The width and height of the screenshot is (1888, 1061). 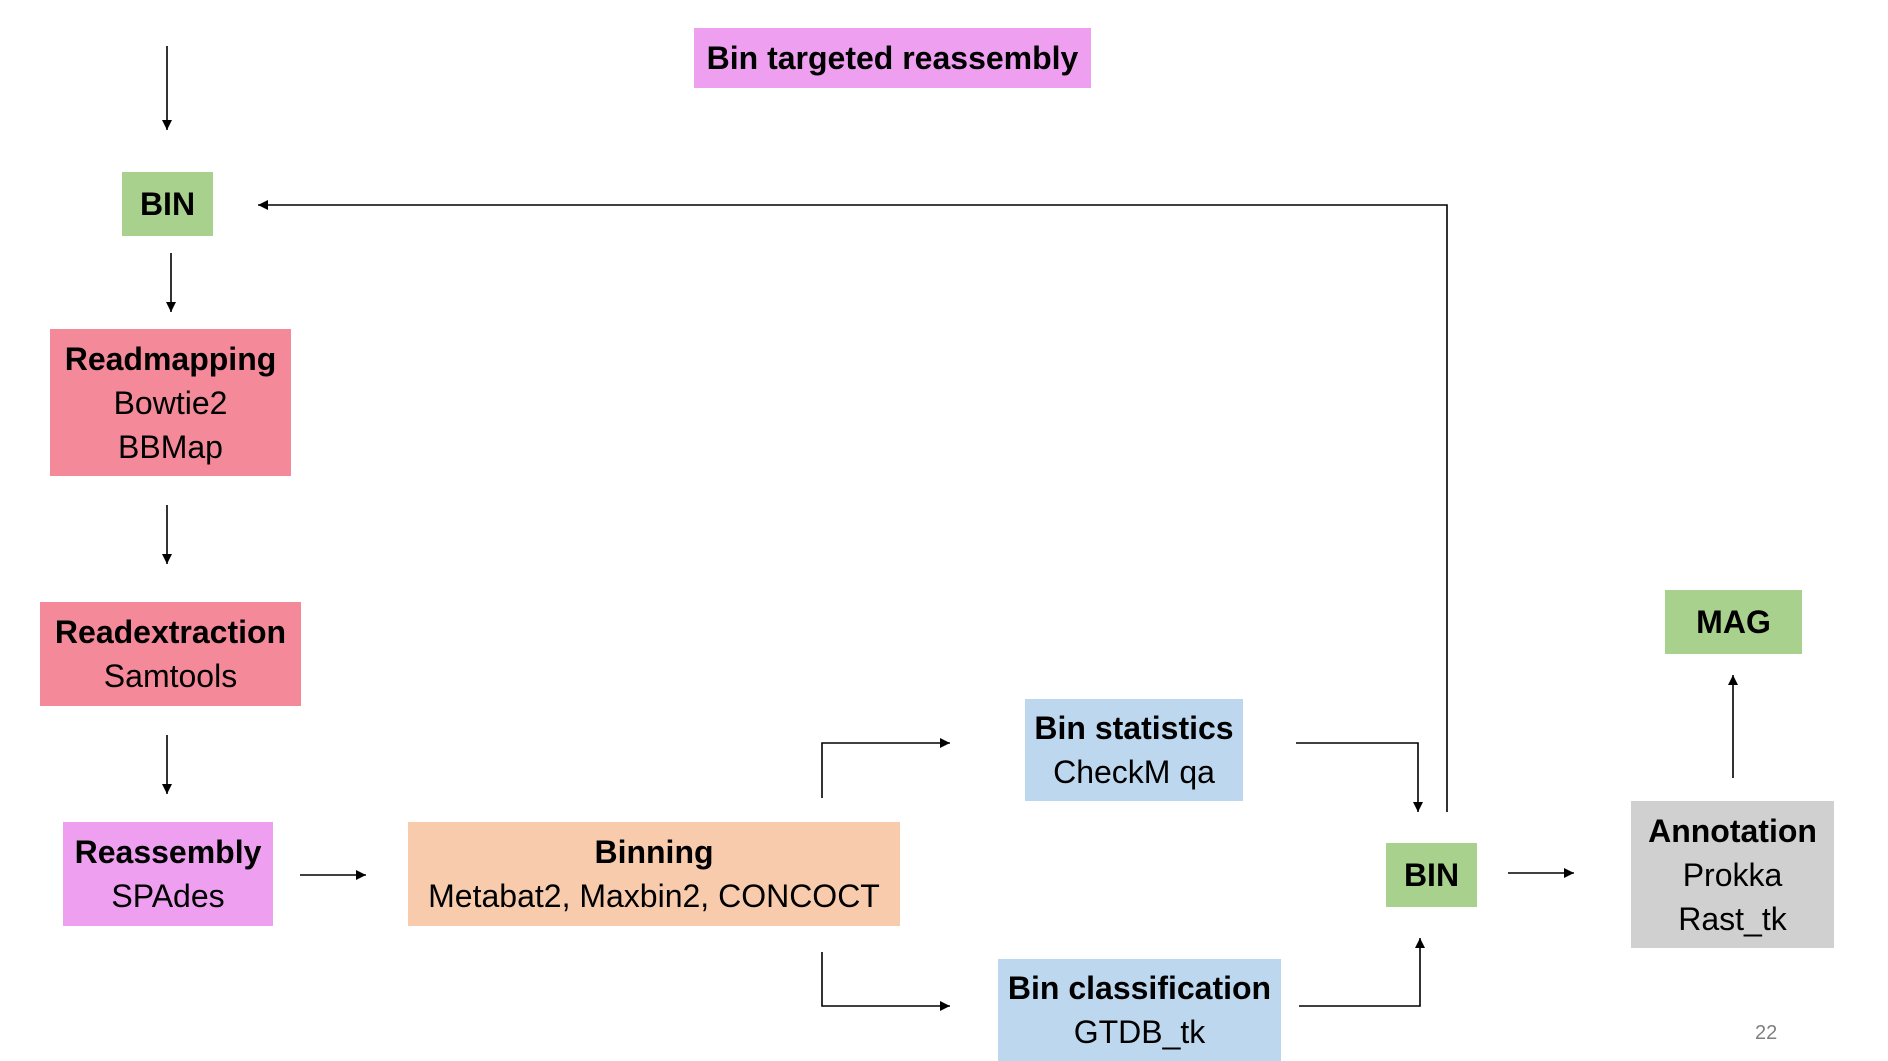 I want to click on arrow-binning-to-bin-classification, so click(x=885, y=981).